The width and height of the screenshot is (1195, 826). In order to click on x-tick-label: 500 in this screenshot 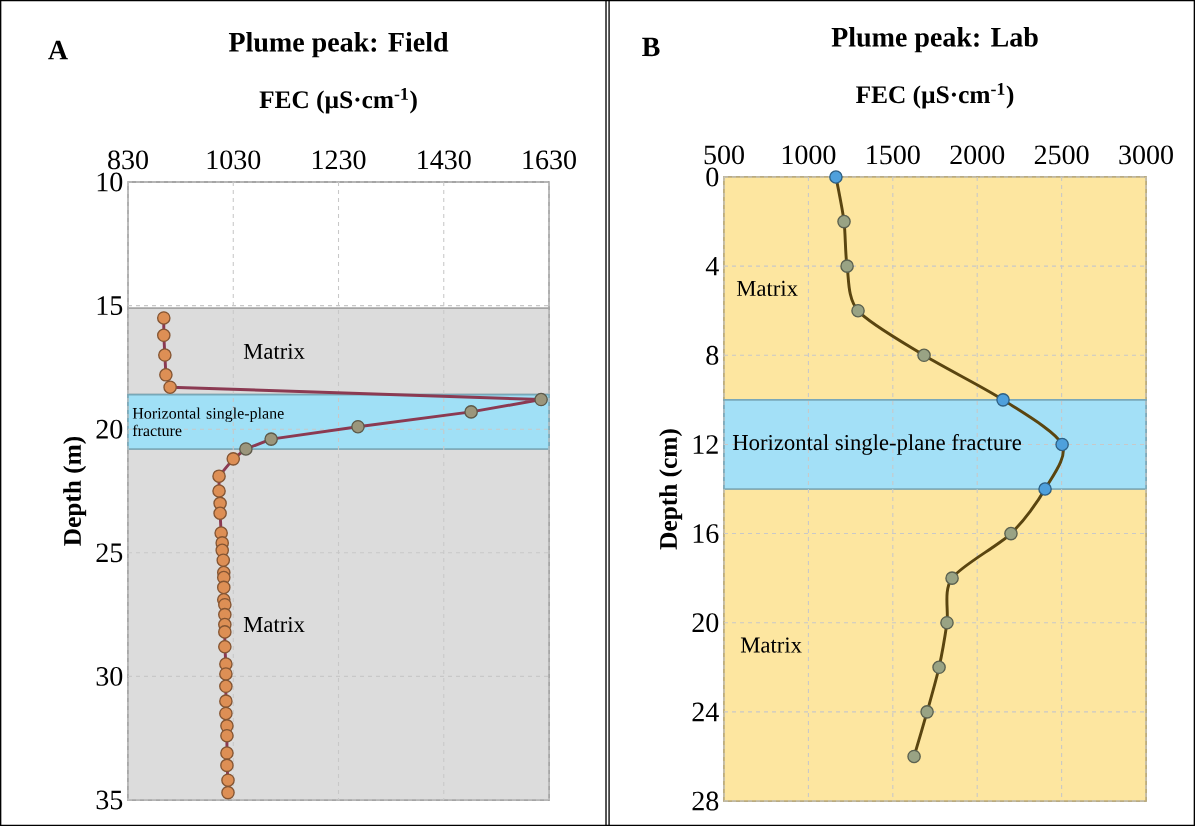, I will do `click(724, 155)`.